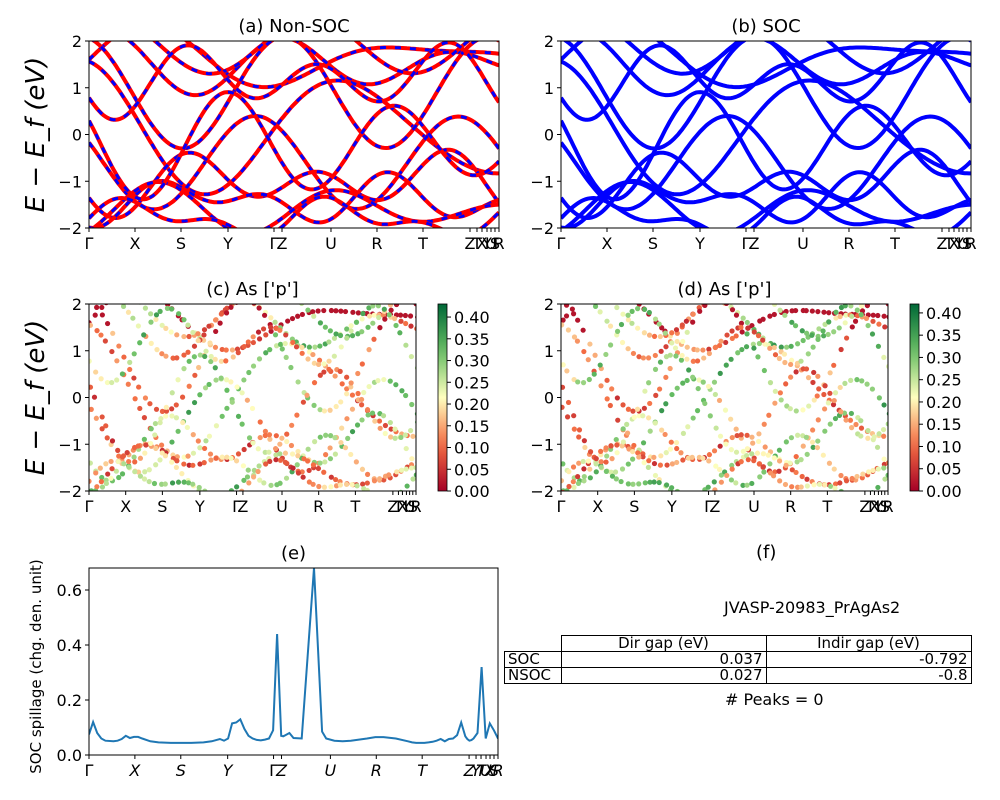  What do you see at coordinates (944, 491) in the screenshot?
I see `colorbar-tick-label: 0.00` at bounding box center [944, 491].